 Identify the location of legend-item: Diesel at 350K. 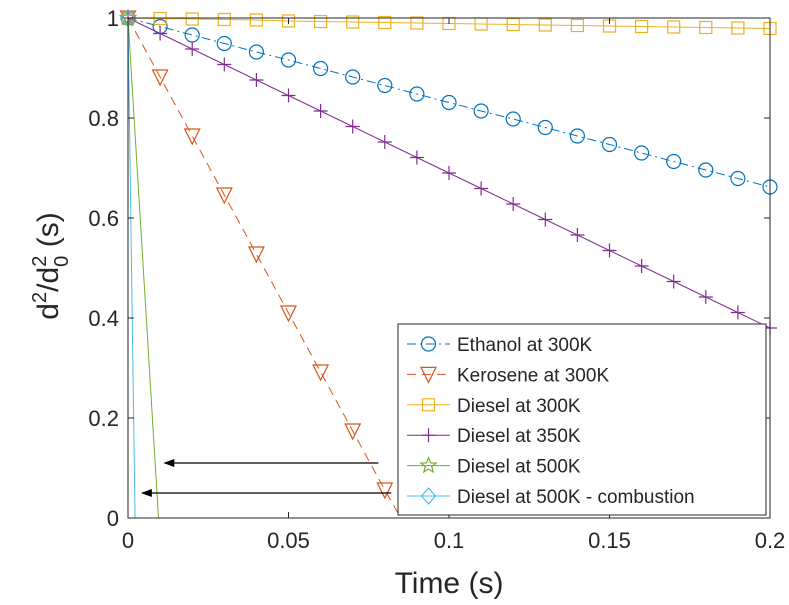
(494, 436).